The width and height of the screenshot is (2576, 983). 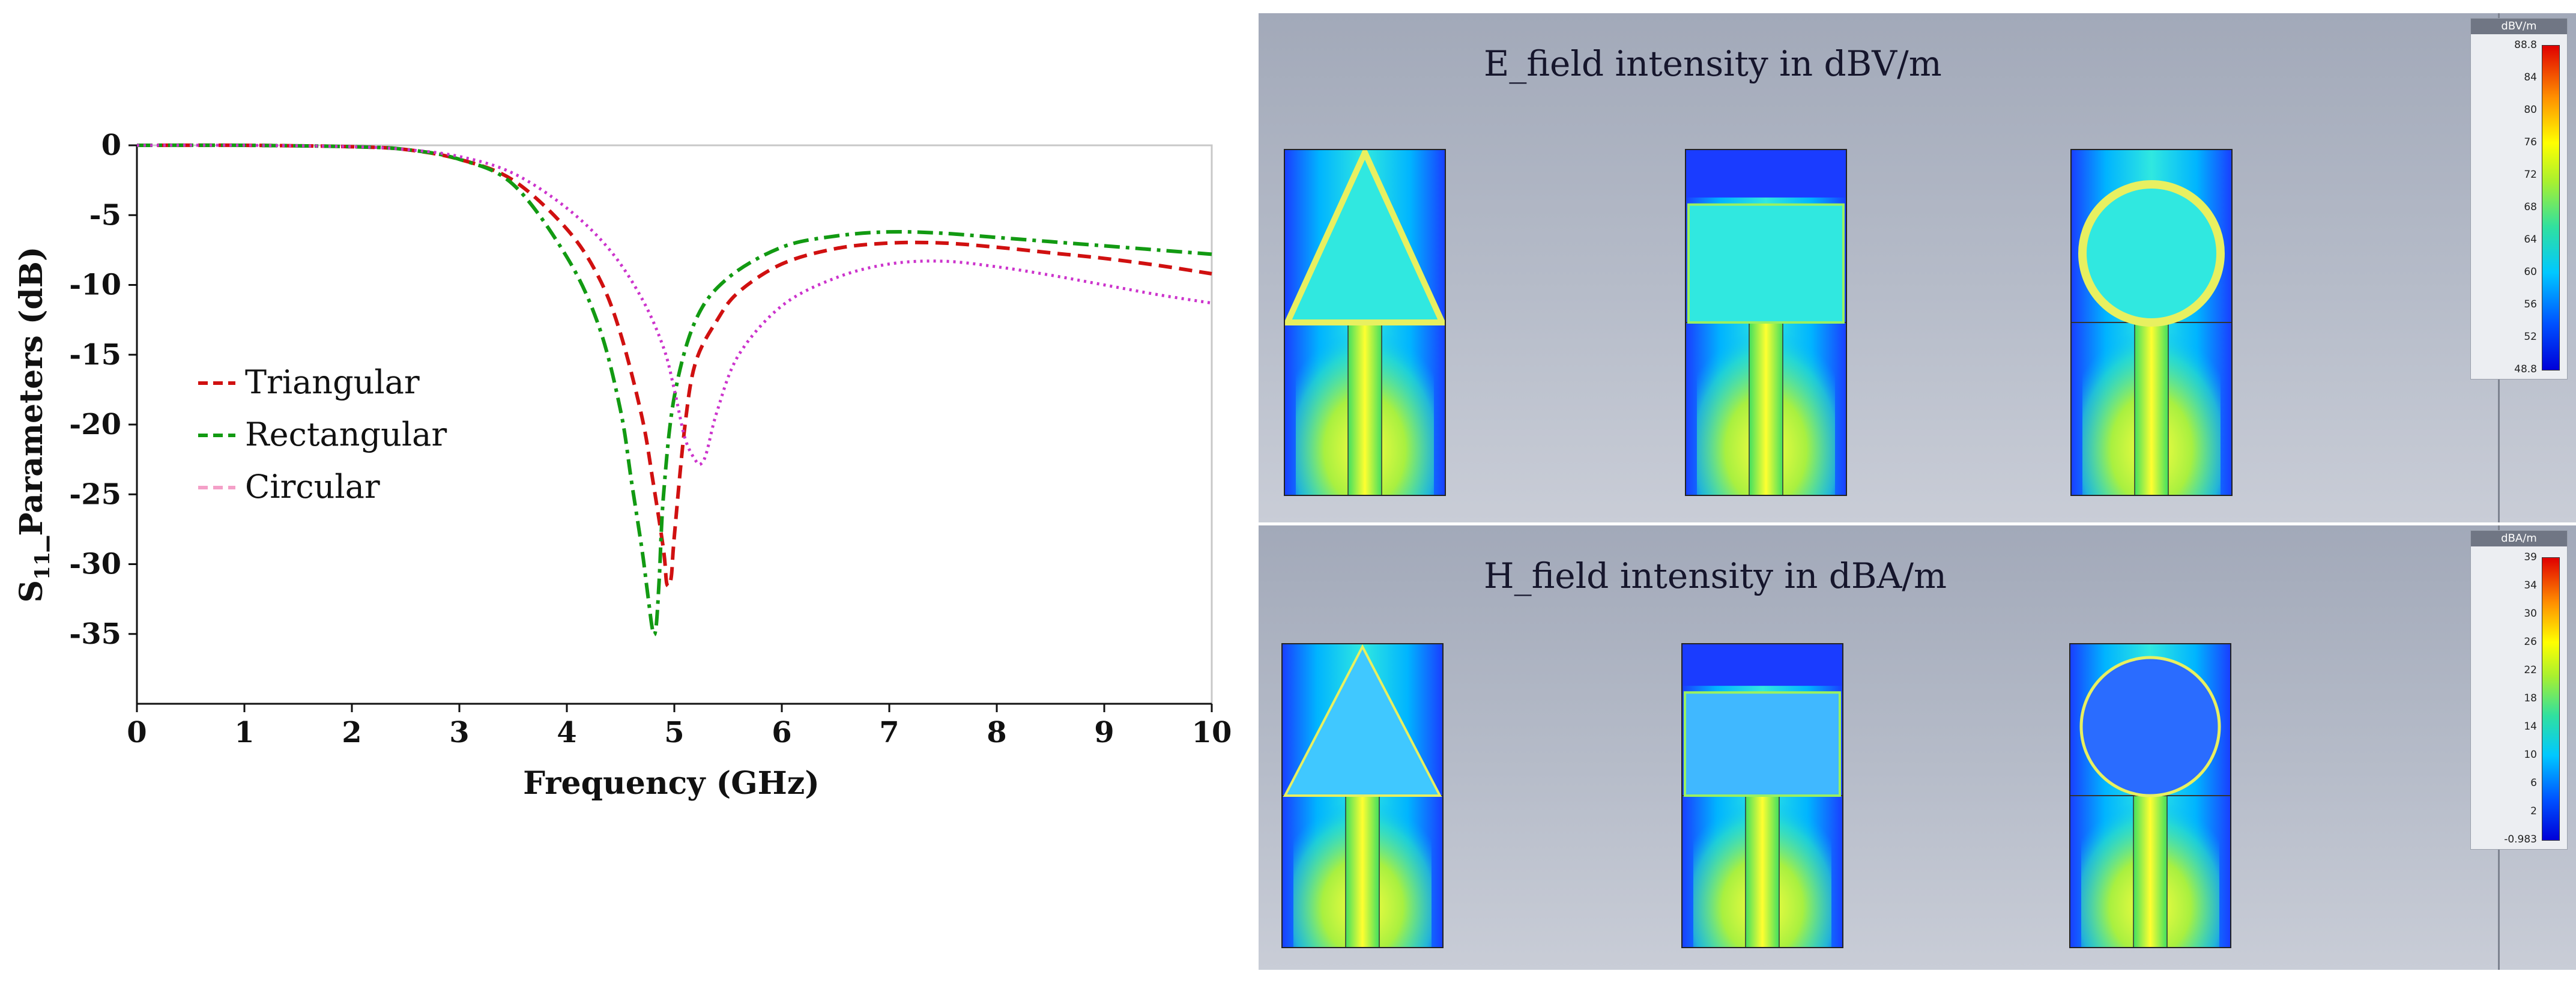 I want to click on colorbar-tick-label: 30, so click(x=2530, y=614).